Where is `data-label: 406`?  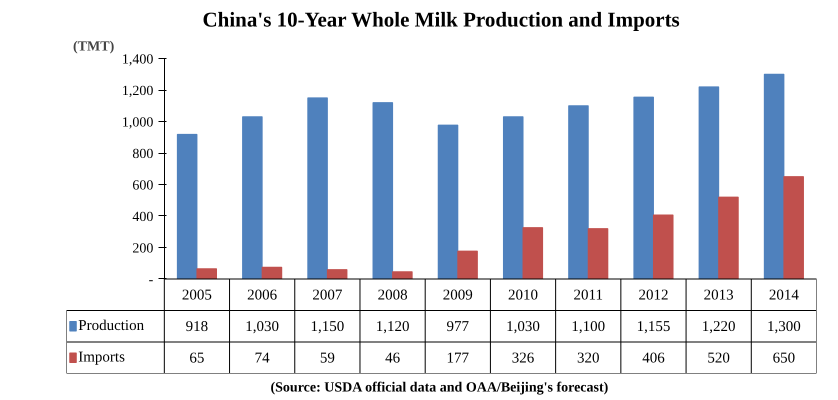
data-label: 406 is located at coordinates (654, 358).